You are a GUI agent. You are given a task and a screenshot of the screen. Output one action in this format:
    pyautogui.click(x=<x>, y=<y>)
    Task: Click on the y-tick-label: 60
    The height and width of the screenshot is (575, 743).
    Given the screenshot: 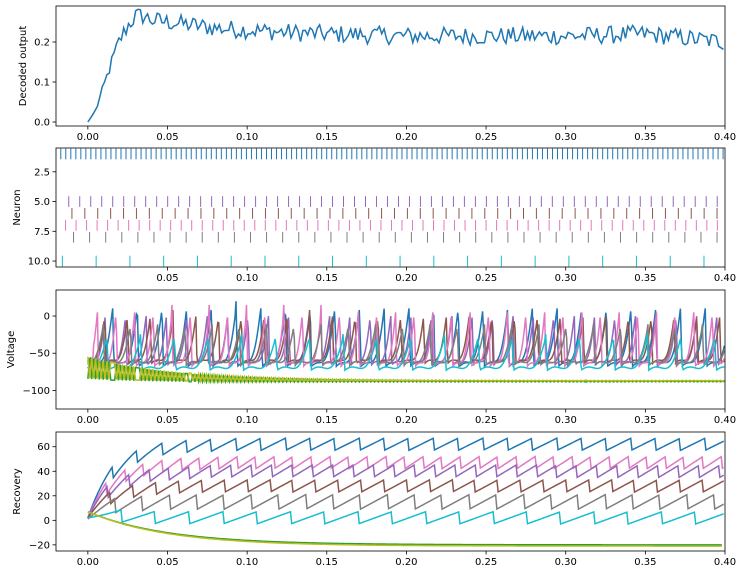 What is the action you would take?
    pyautogui.click(x=43, y=447)
    